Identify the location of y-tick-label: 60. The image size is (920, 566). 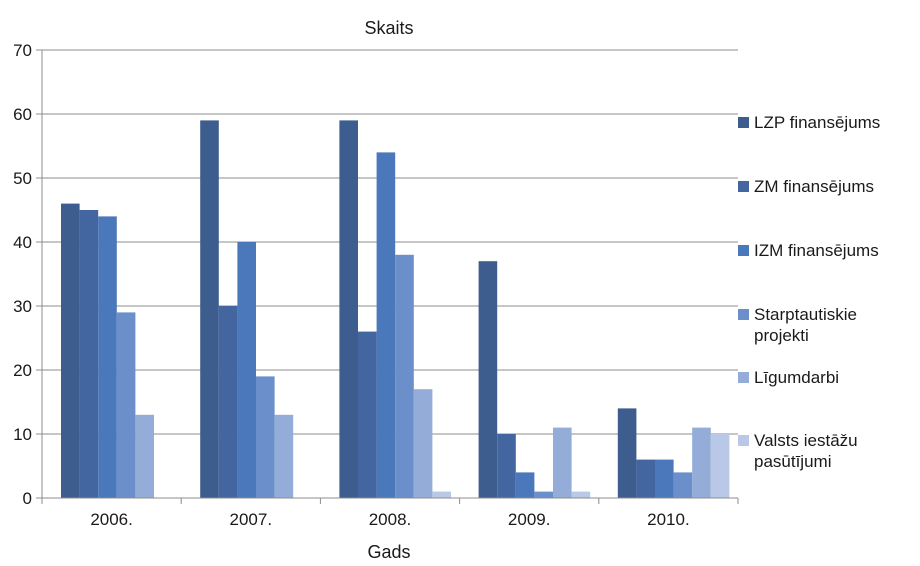
(22, 114).